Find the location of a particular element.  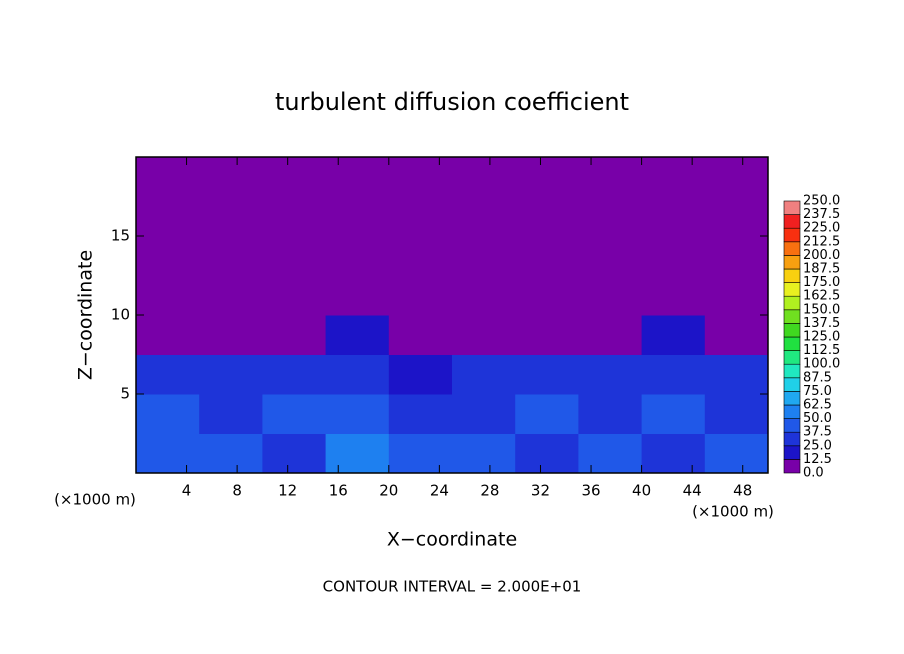

colorbar-label: 212.5 is located at coordinates (821, 241).